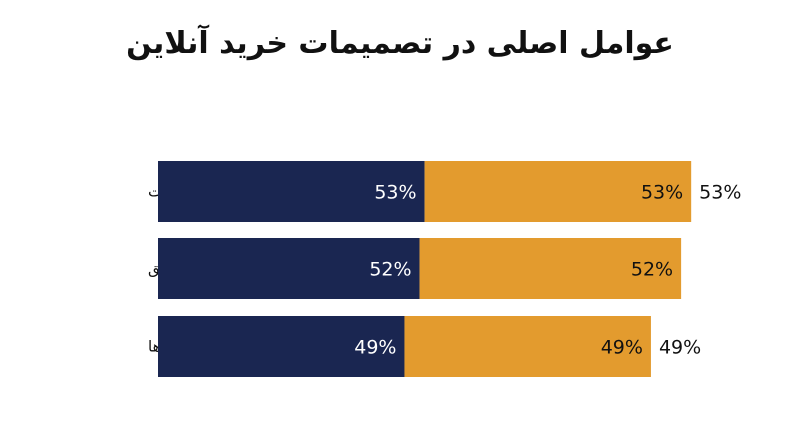  Describe the element at coordinates (400, 43) in the screenshot. I see `chart-title: عوامل اصلی در تصمیمات خرید آنلاین` at that location.